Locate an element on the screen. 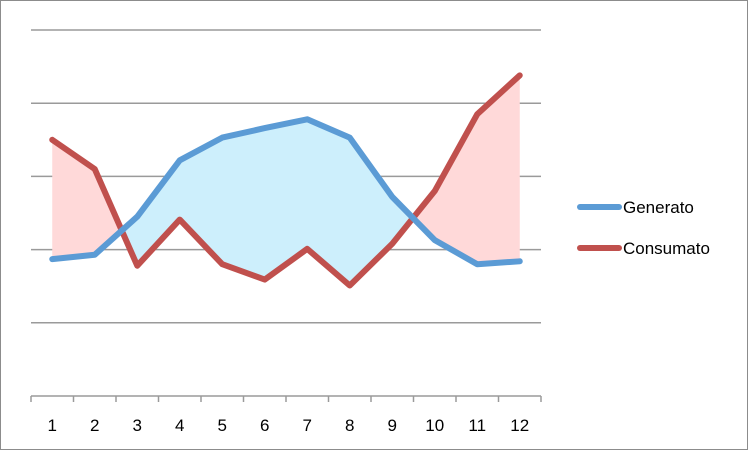  x-tick-label: 6 is located at coordinates (264, 425).